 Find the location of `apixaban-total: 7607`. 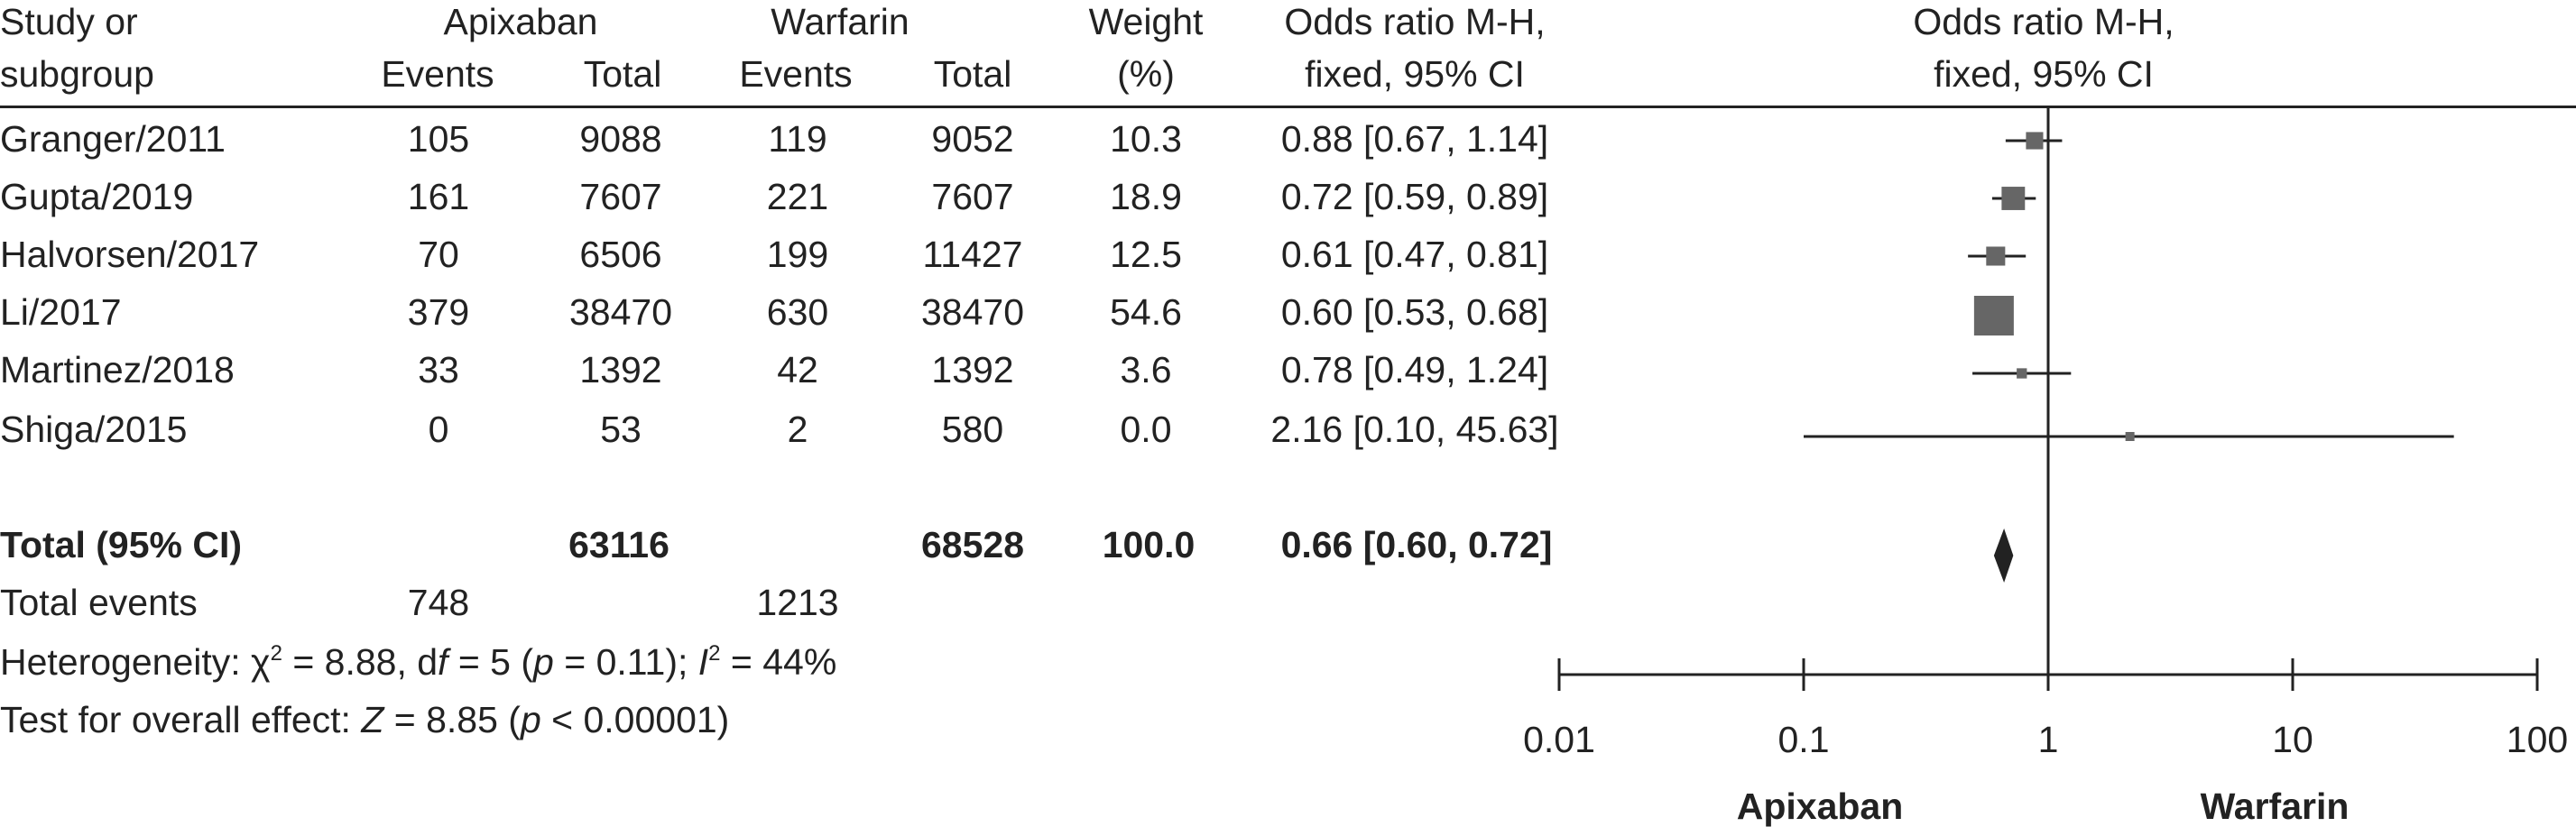

apixaban-total: 7607 is located at coordinates (620, 196).